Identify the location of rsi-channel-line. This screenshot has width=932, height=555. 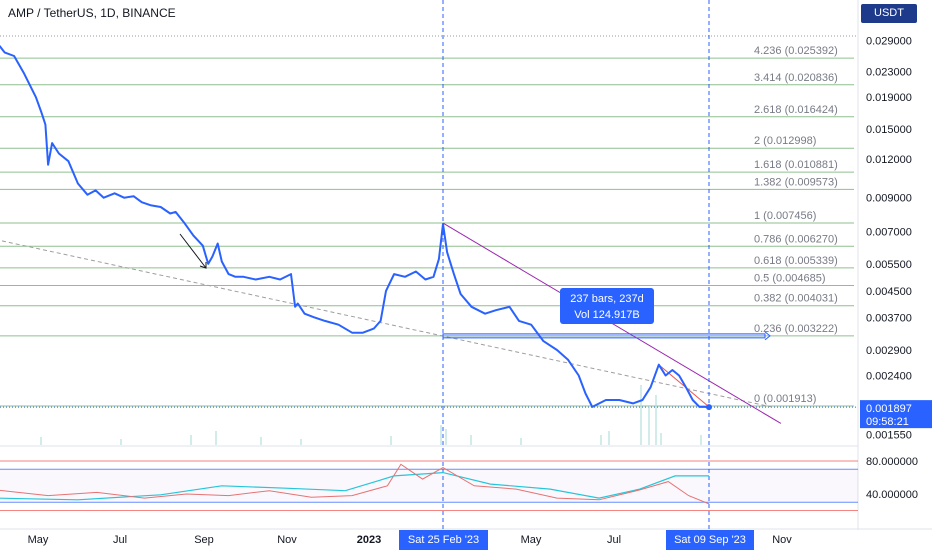
(354, 486).